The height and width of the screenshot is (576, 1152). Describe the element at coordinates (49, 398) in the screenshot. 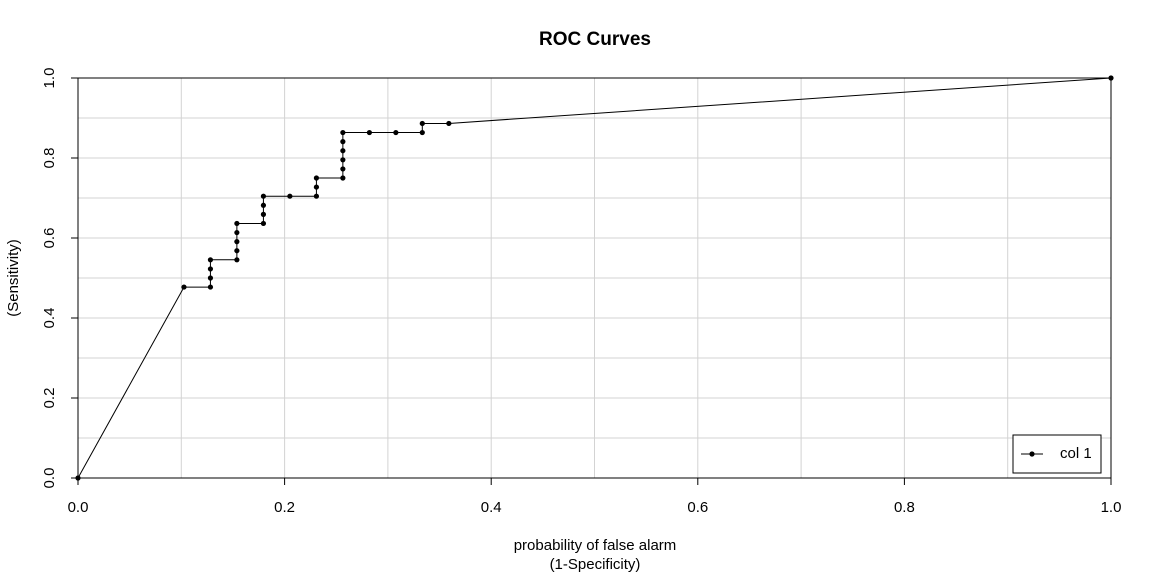

I see `y-tick-label: 0.2` at that location.